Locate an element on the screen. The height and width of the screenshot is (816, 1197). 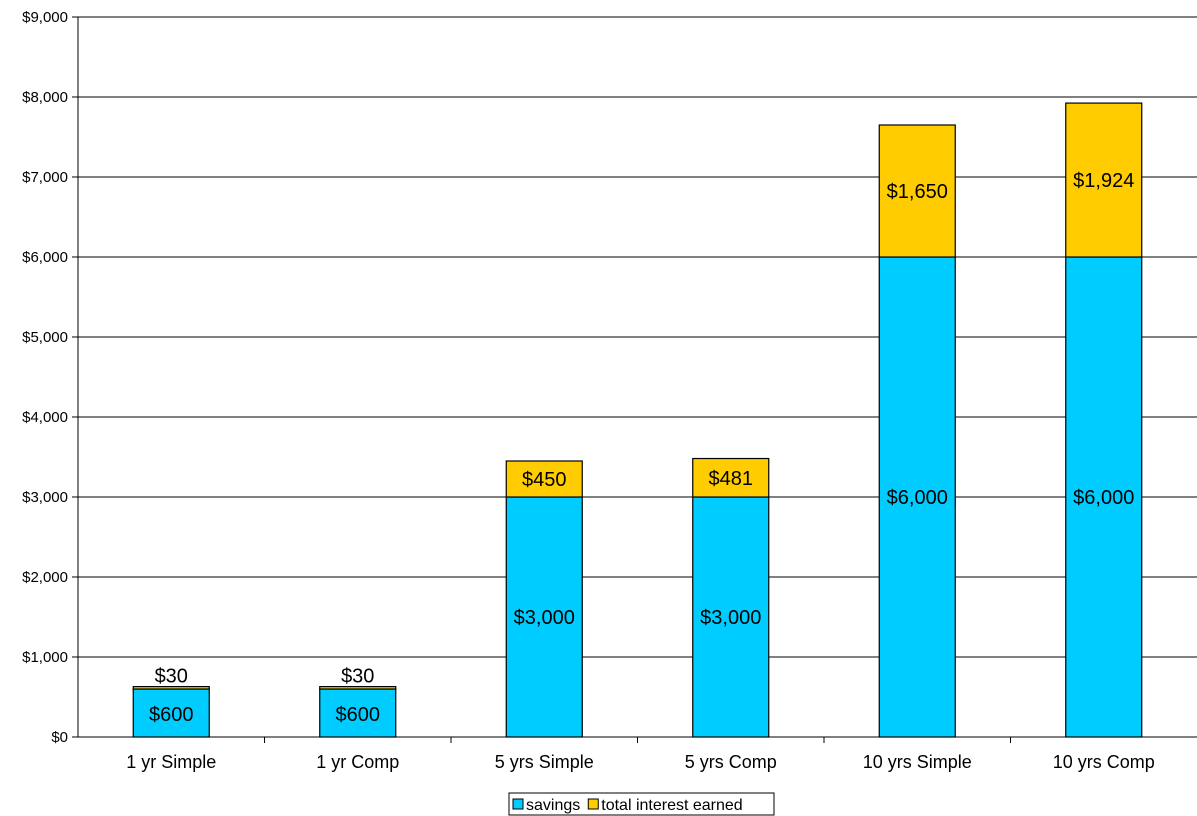
legend-box is located at coordinates (641, 804).